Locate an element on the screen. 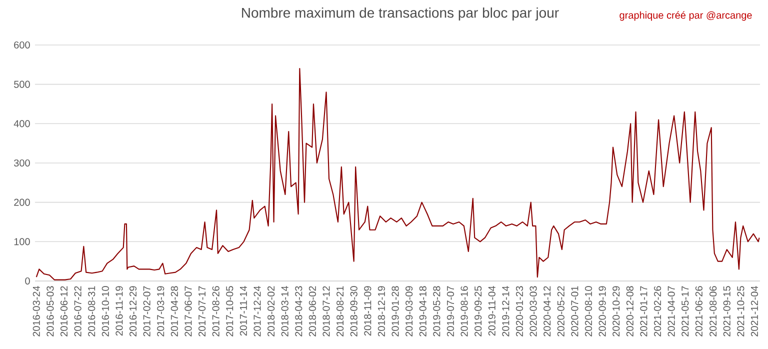 This screenshot has height=349, width=768. x-tick-label: 2018-11-09 is located at coordinates (368, 311).